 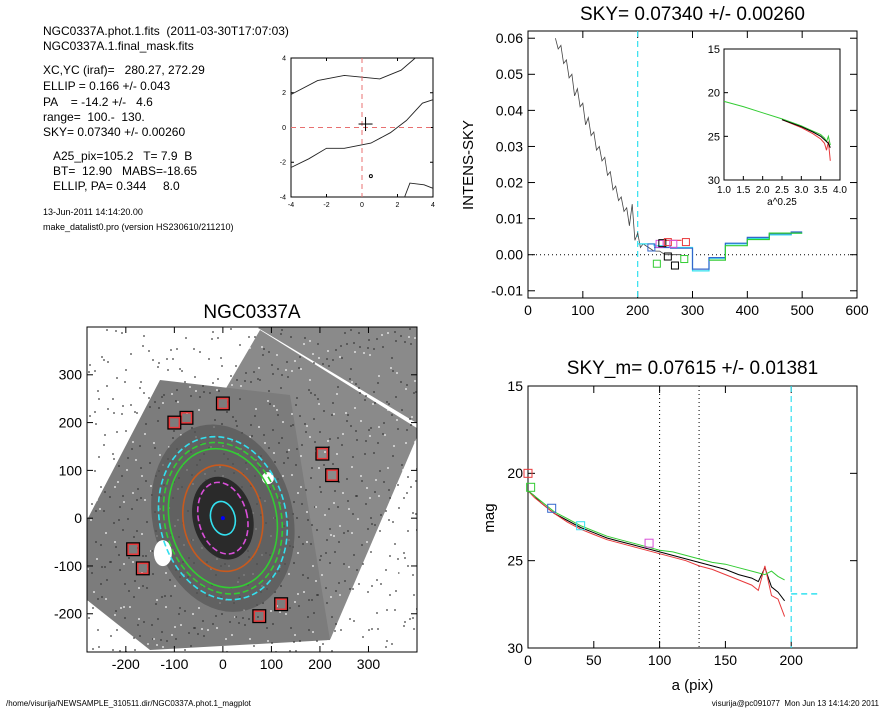 I want to click on y-tick-label: 2, so click(x=284, y=93).